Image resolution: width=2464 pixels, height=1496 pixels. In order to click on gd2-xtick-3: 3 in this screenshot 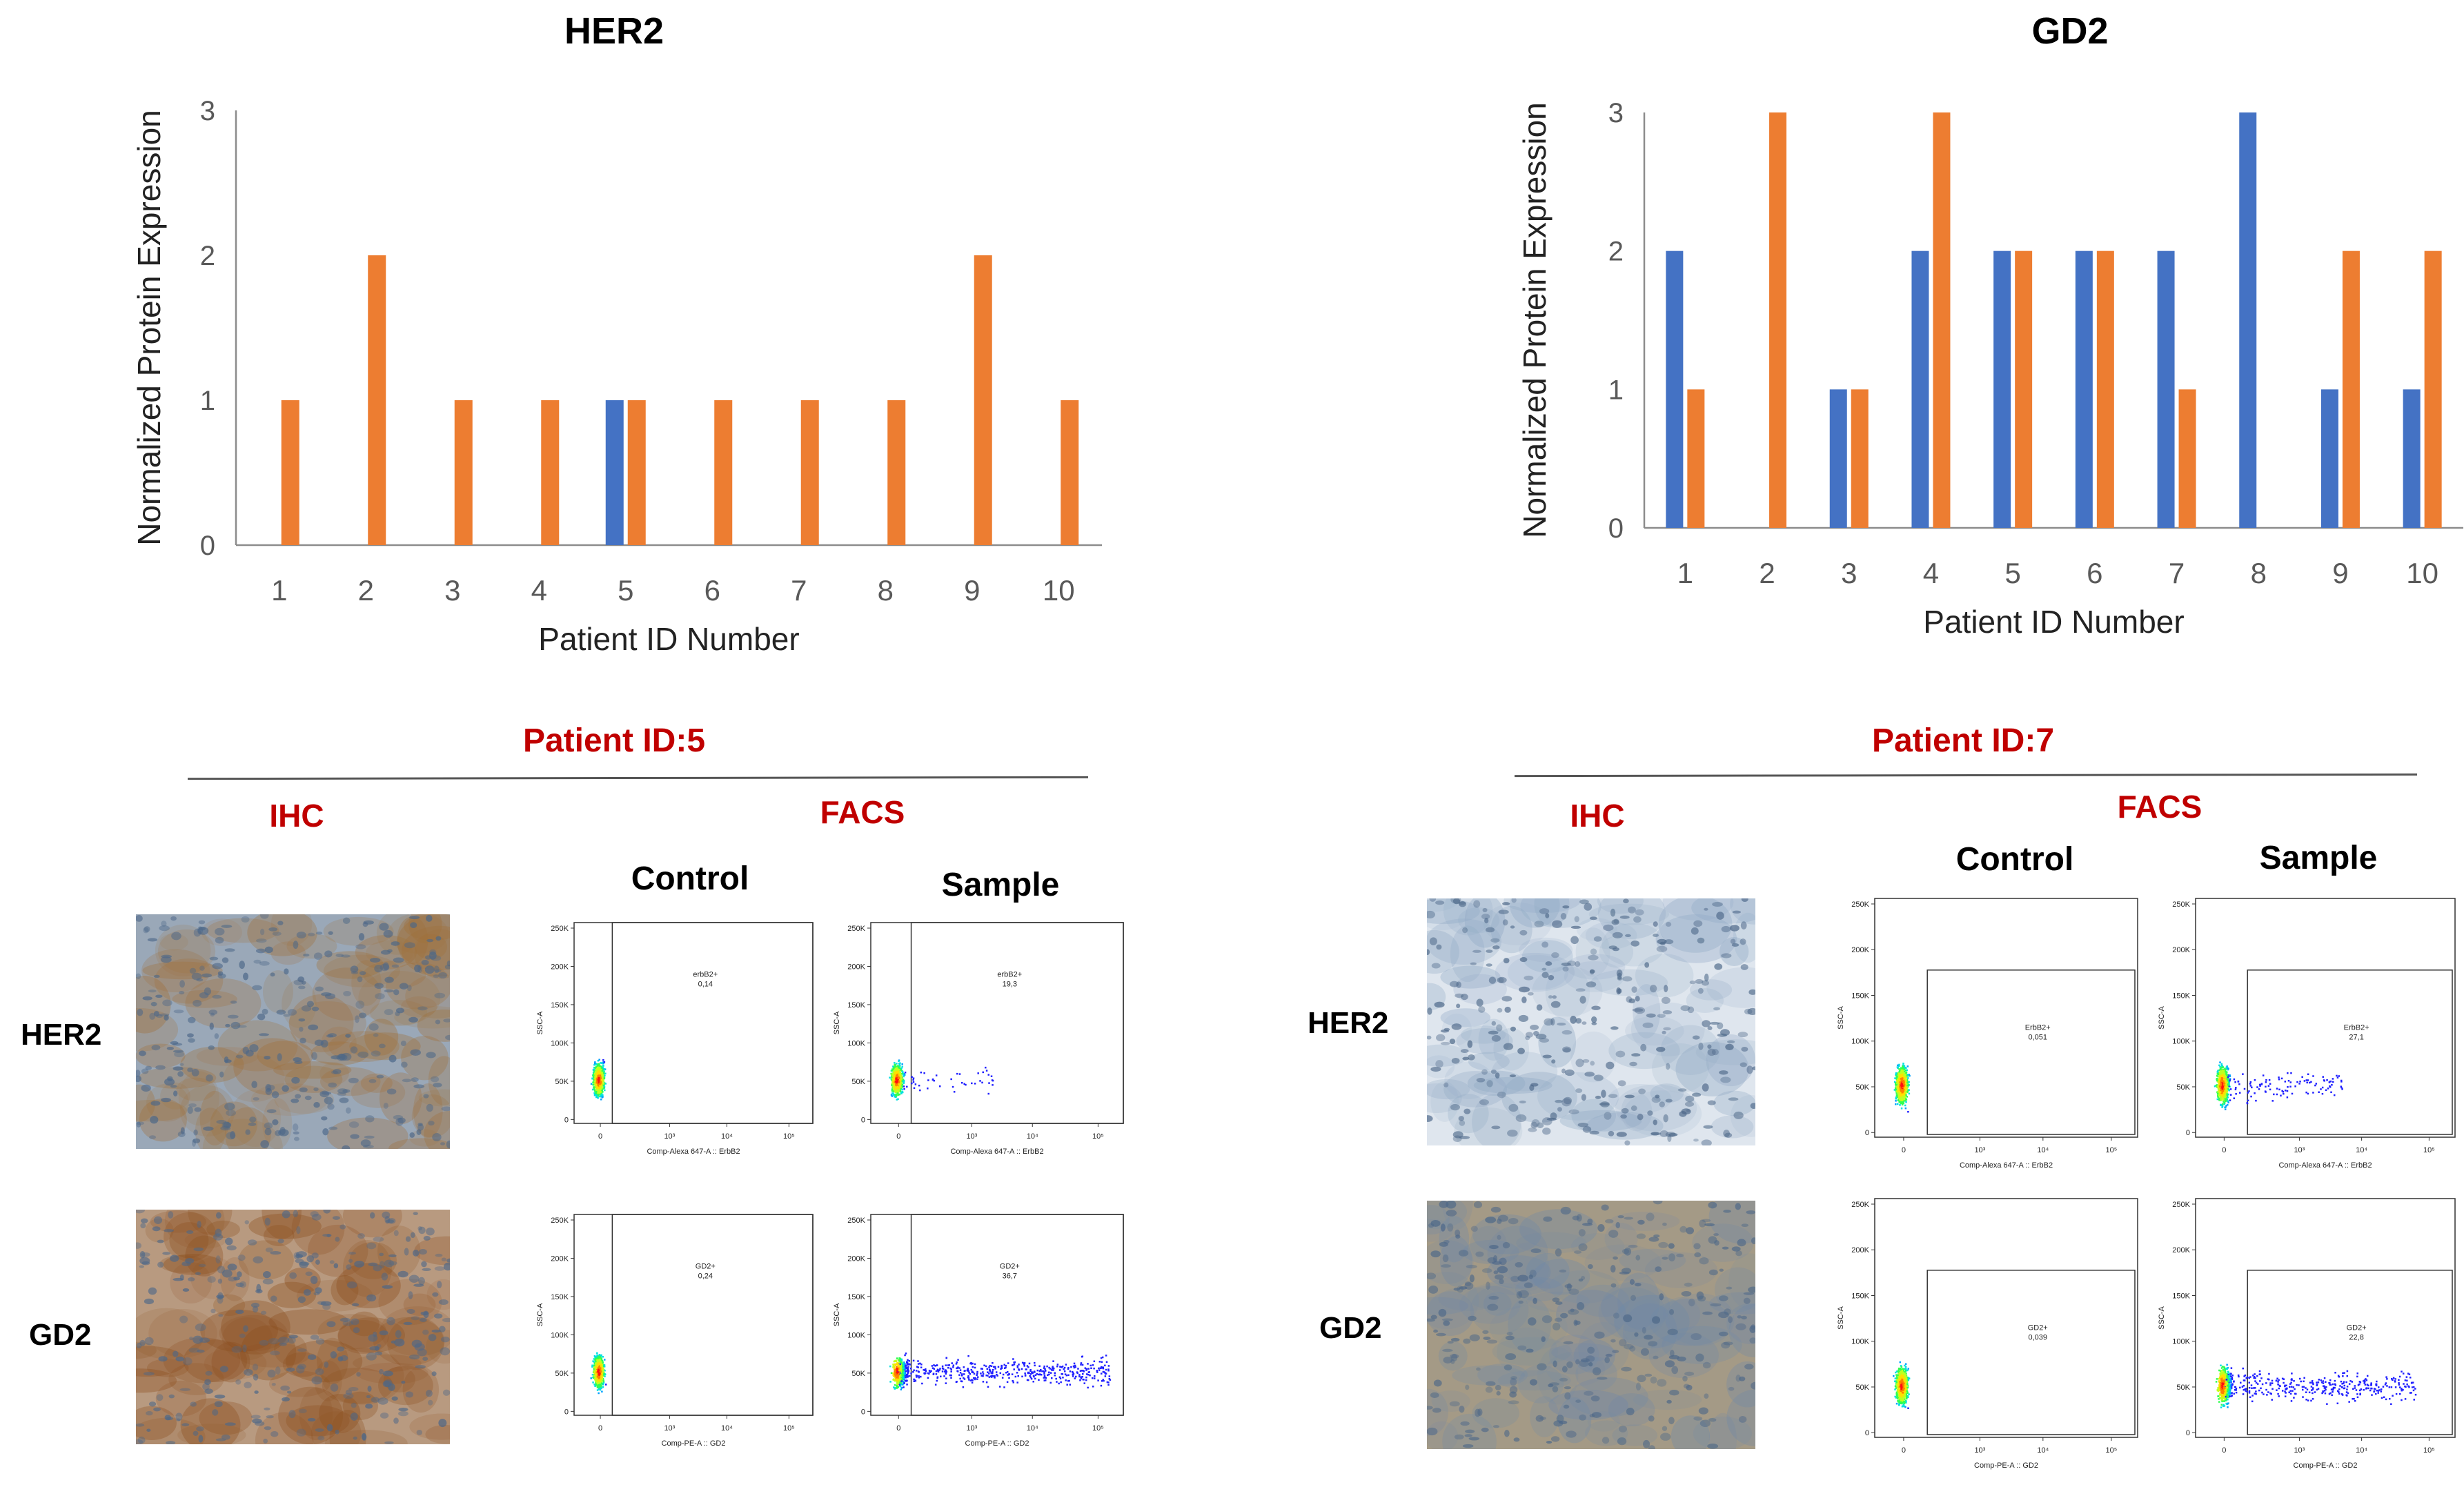, I will do `click(1849, 573)`.